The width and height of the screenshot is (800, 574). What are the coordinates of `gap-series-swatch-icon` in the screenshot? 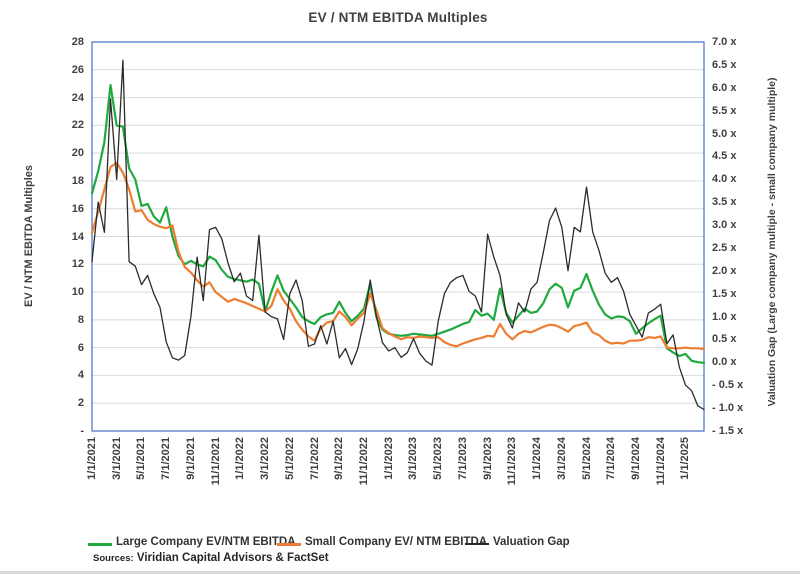 It's located at (477, 544).